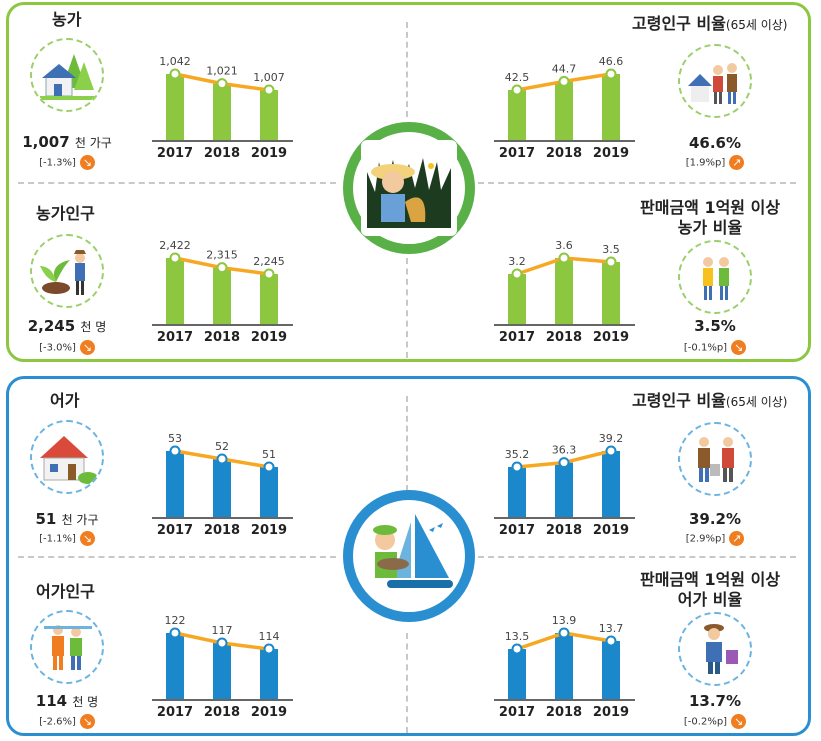 The image size is (821, 741). What do you see at coordinates (222, 71) in the screenshot?
I see `chart-data-label: 1,021` at bounding box center [222, 71].